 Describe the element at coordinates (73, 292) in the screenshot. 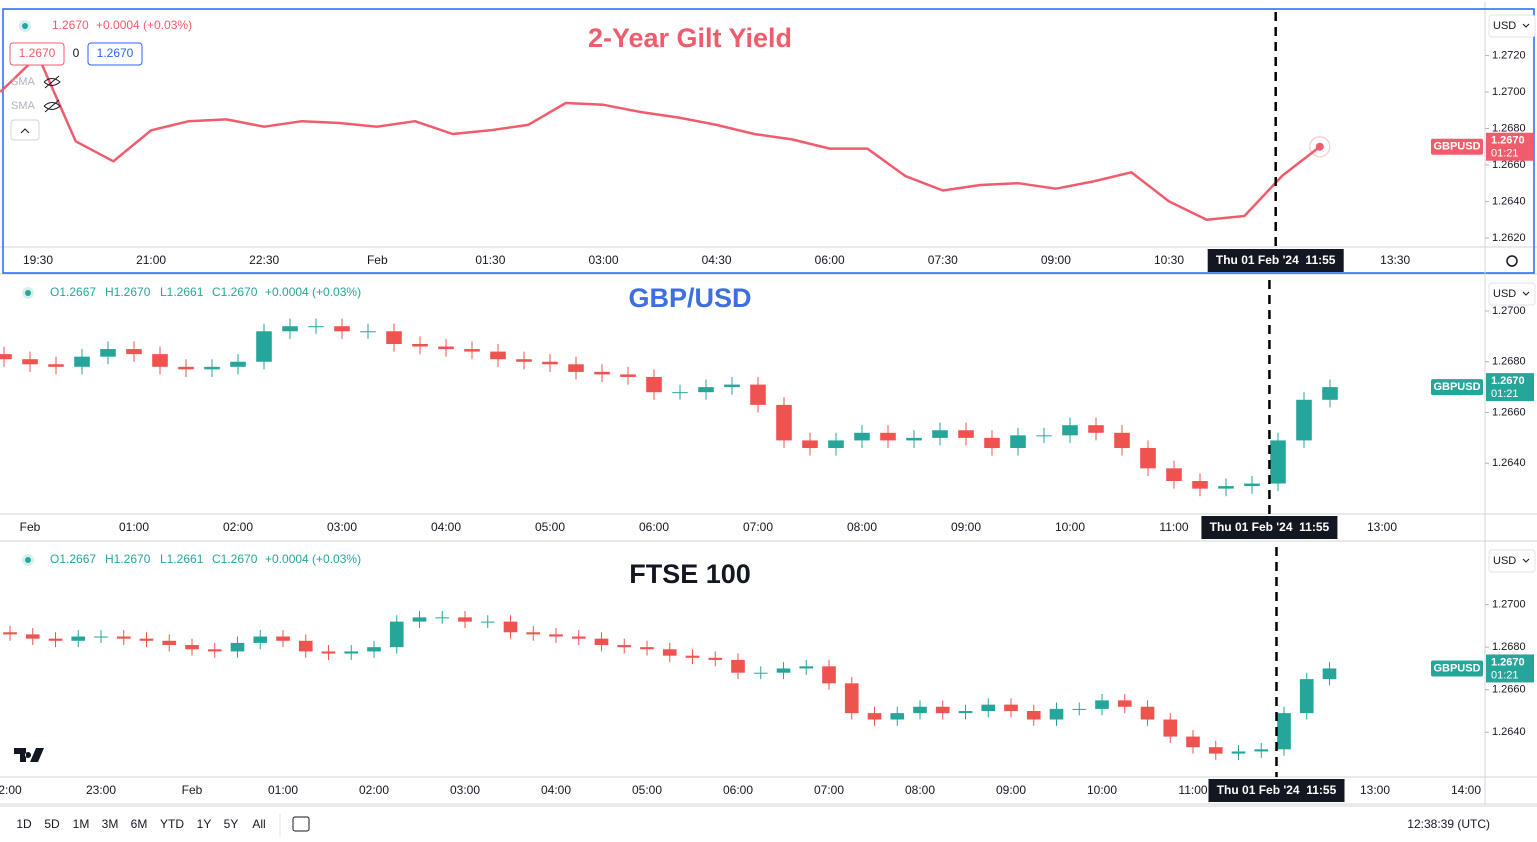

I see `legend-ohlc: O1.2667` at that location.